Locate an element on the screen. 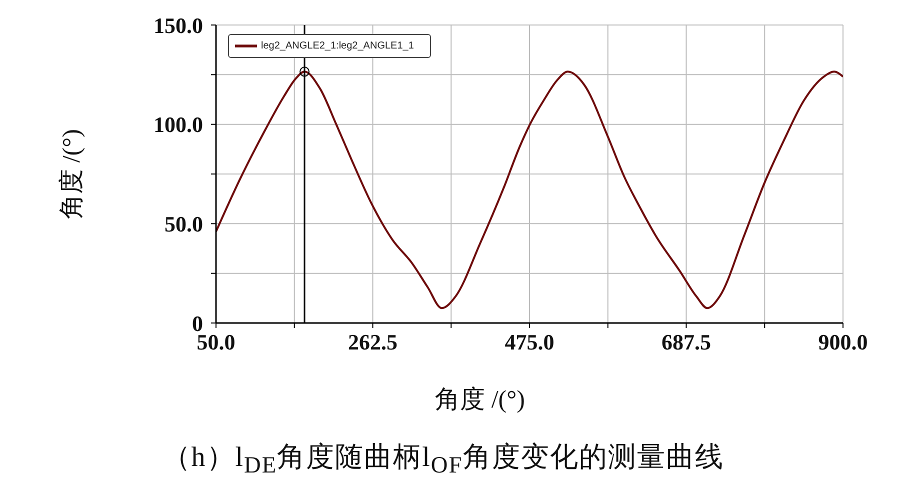 This screenshot has height=497, width=923. y-tick-label: 150.0 is located at coordinates (178, 25).